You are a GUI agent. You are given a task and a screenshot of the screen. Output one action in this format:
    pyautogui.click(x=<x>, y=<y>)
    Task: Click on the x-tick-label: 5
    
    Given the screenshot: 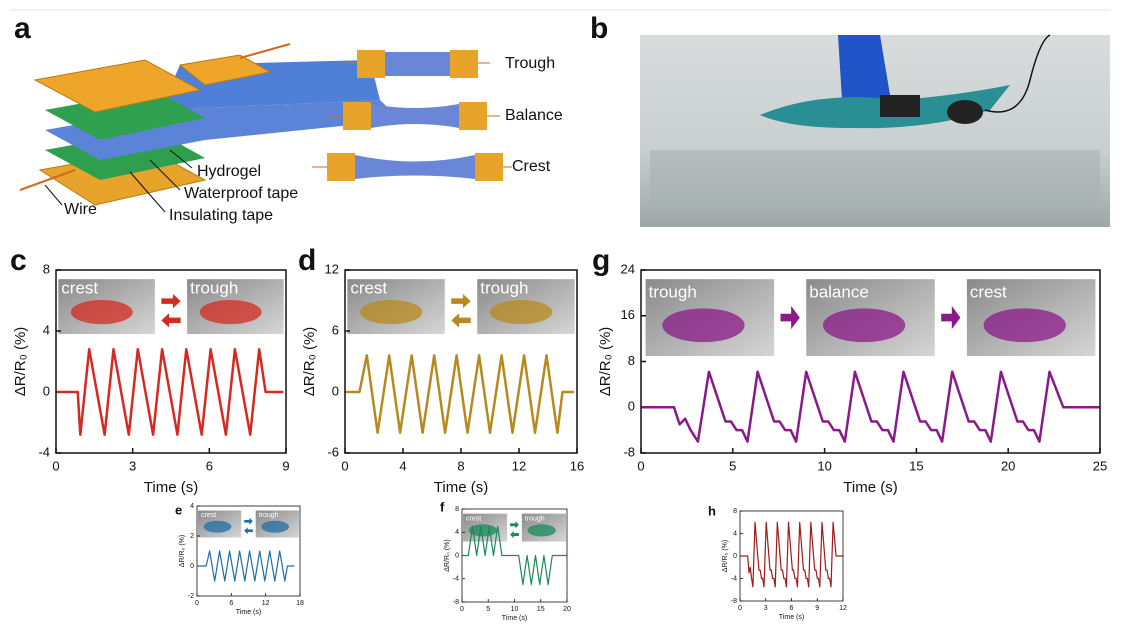 What is the action you would take?
    pyautogui.click(x=732, y=465)
    